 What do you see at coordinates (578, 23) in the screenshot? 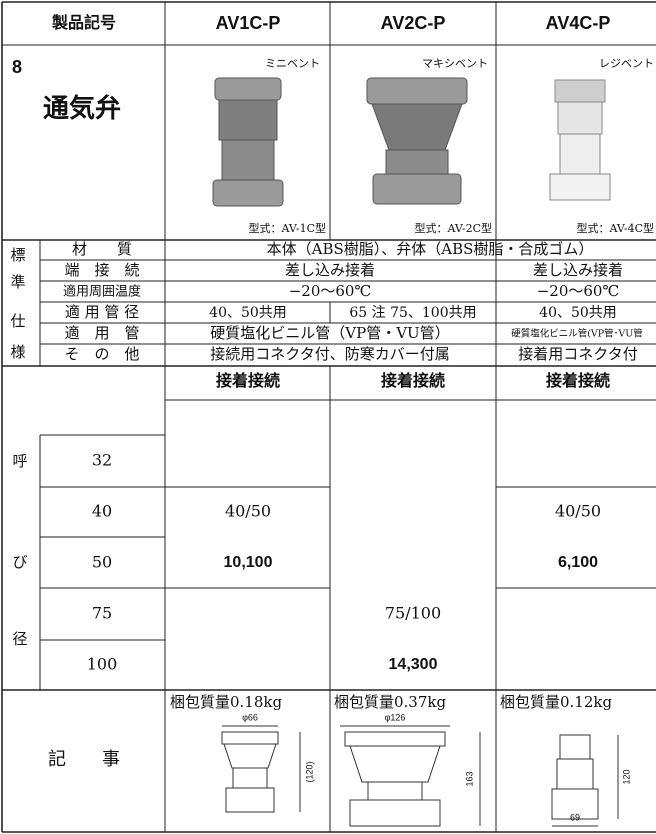
I see `product-code: AV4C-P` at bounding box center [578, 23].